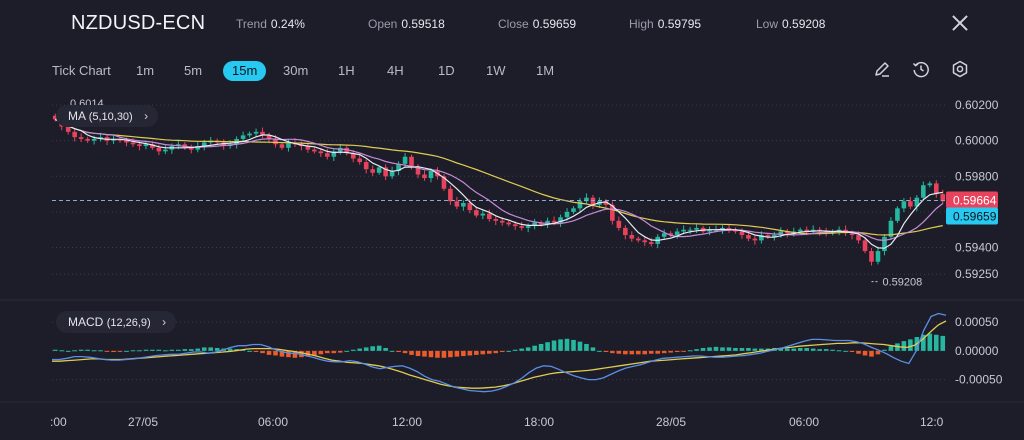 This screenshot has height=440, width=1024. Describe the element at coordinates (116, 322) in the screenshot. I see `macd-indicator-pill: MACD (12,26,9) ›` at that location.